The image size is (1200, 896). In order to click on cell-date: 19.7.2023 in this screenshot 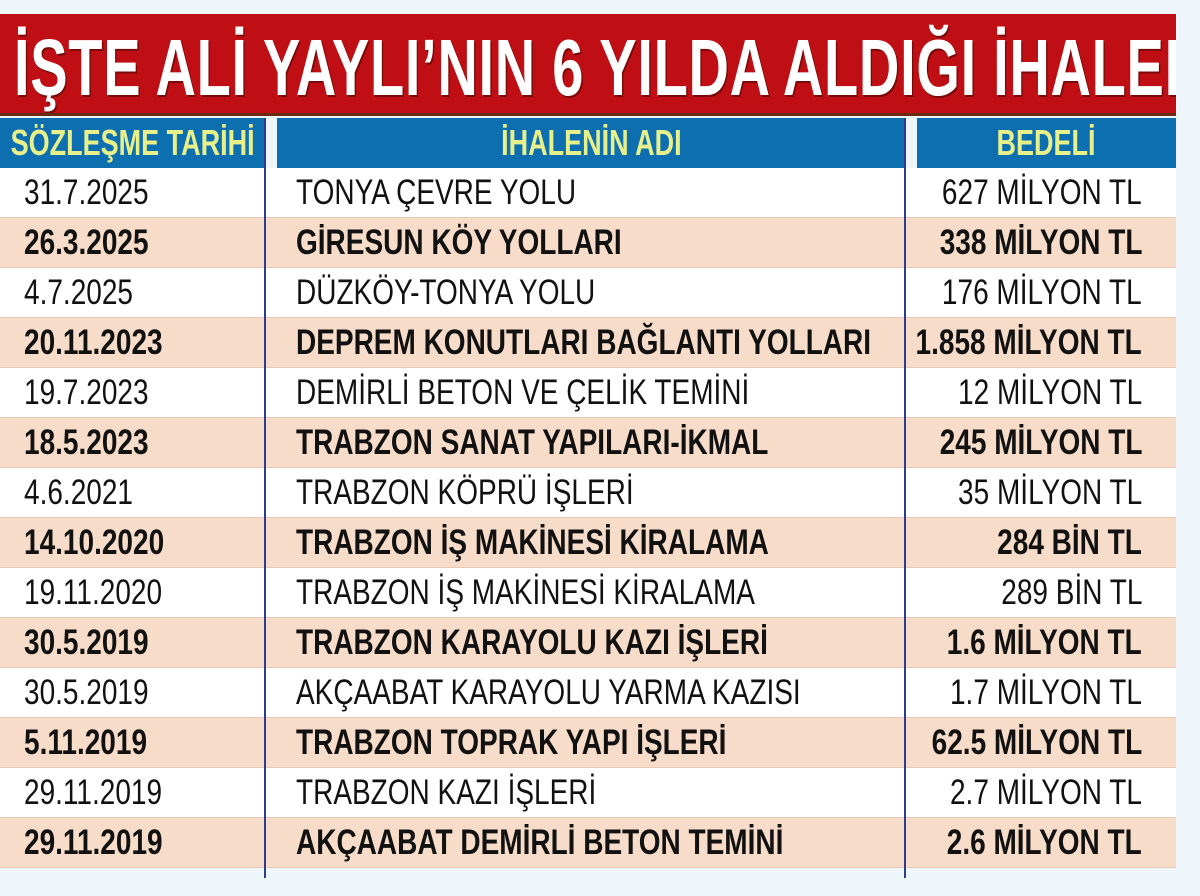, I will do `click(102, 393)`.